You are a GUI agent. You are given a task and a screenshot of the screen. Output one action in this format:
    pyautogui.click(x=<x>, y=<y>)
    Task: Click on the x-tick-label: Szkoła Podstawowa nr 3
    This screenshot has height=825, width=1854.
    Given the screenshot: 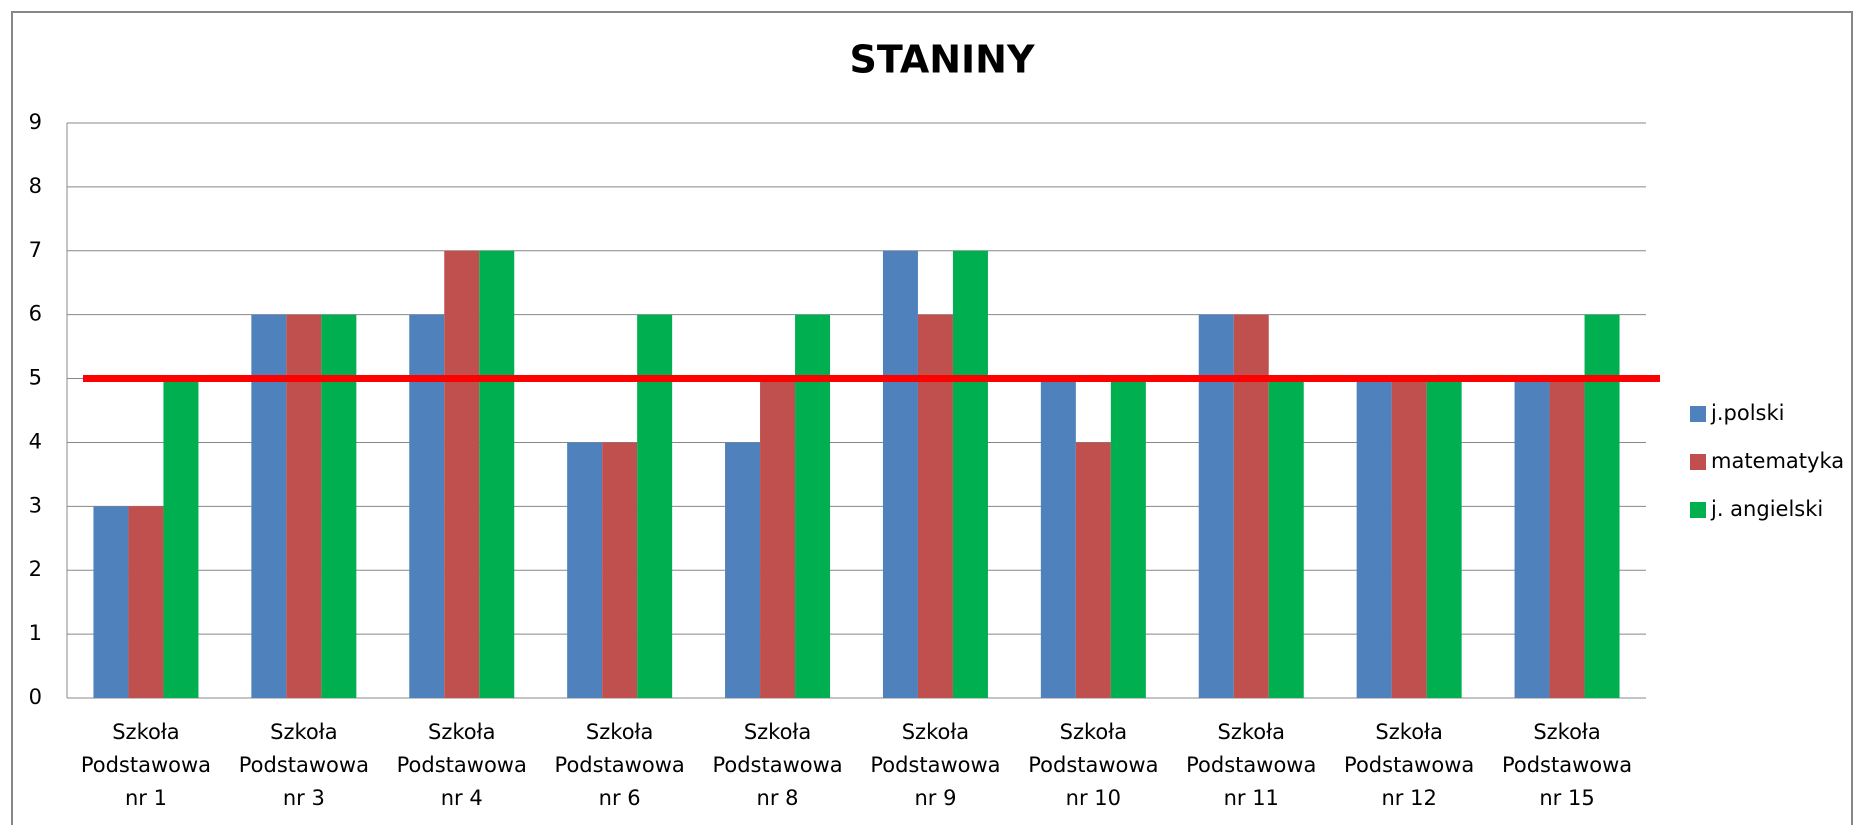 What is the action you would take?
    pyautogui.click(x=304, y=765)
    